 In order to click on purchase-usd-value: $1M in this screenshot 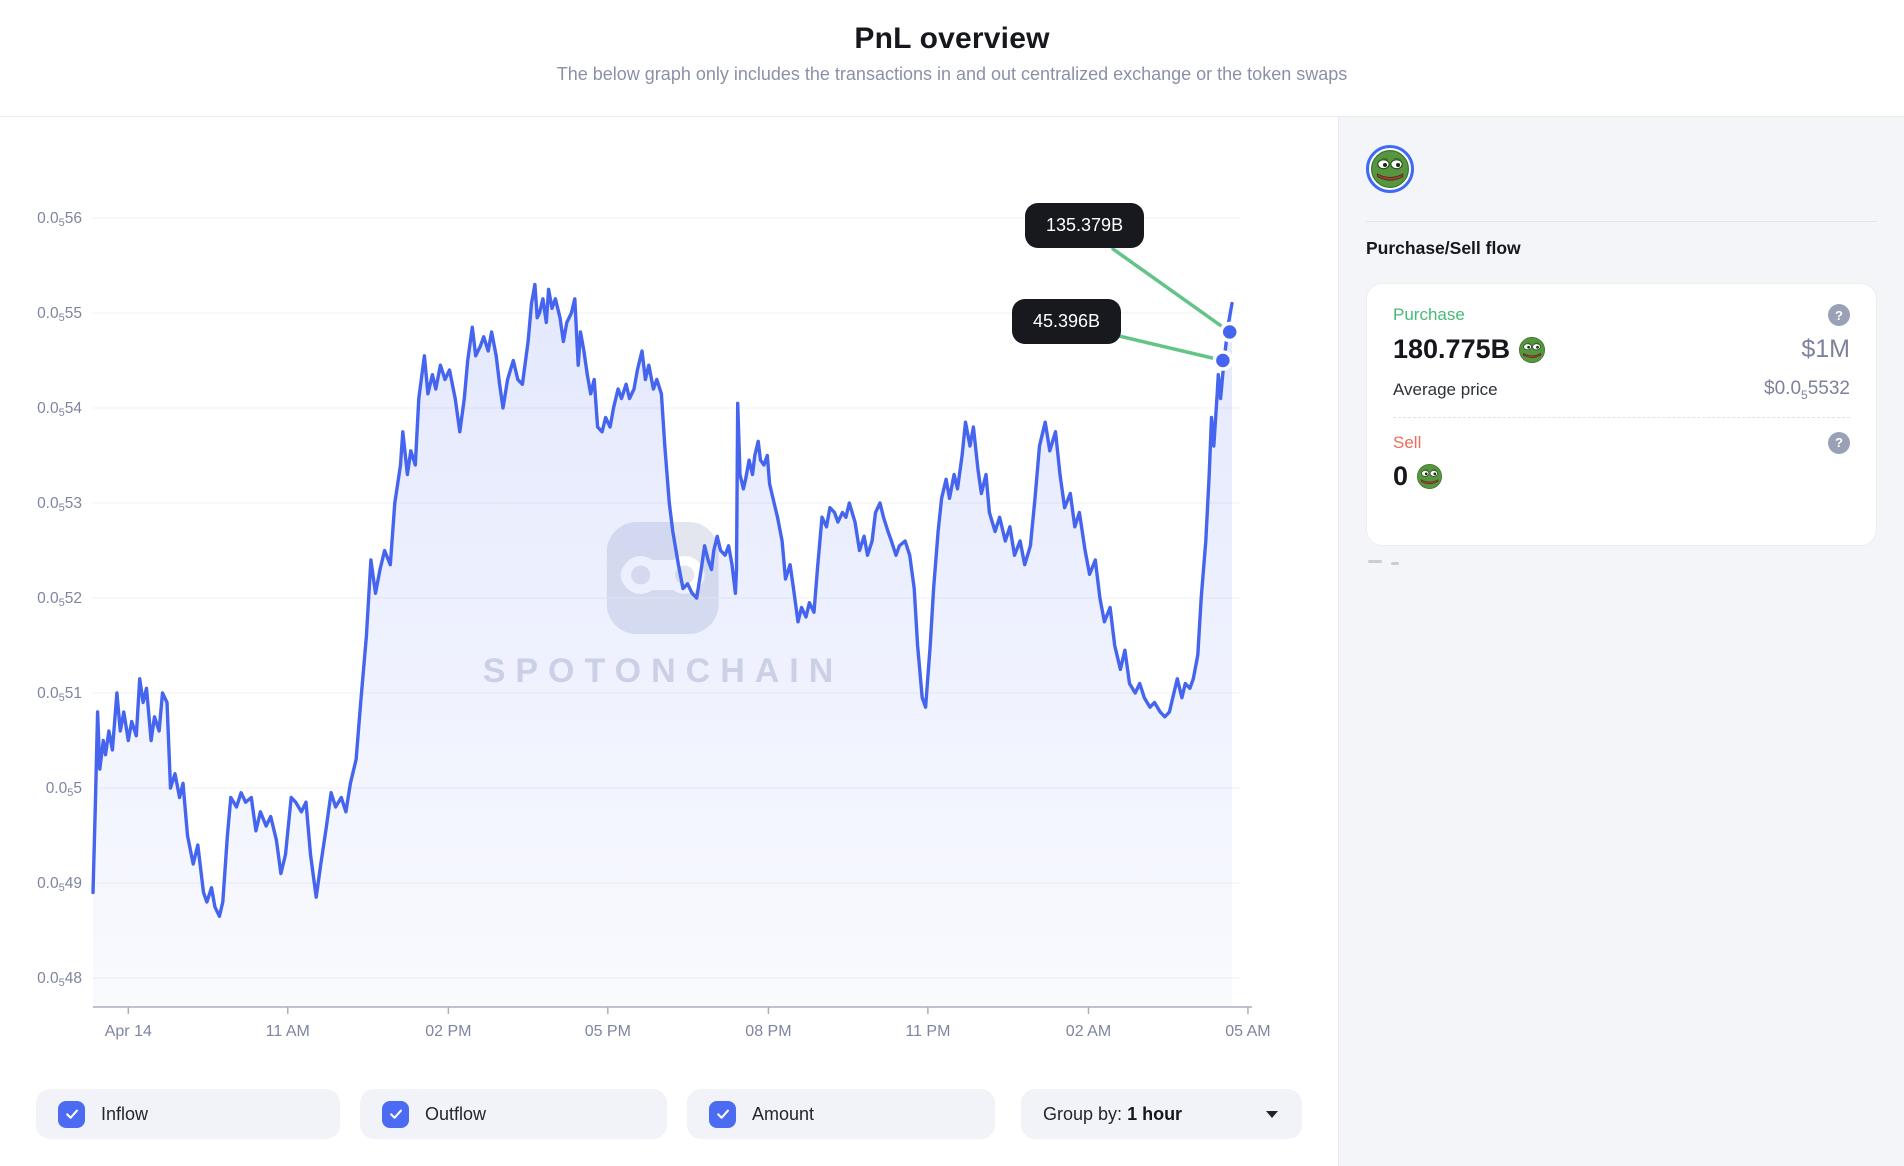, I will do `click(1825, 349)`.